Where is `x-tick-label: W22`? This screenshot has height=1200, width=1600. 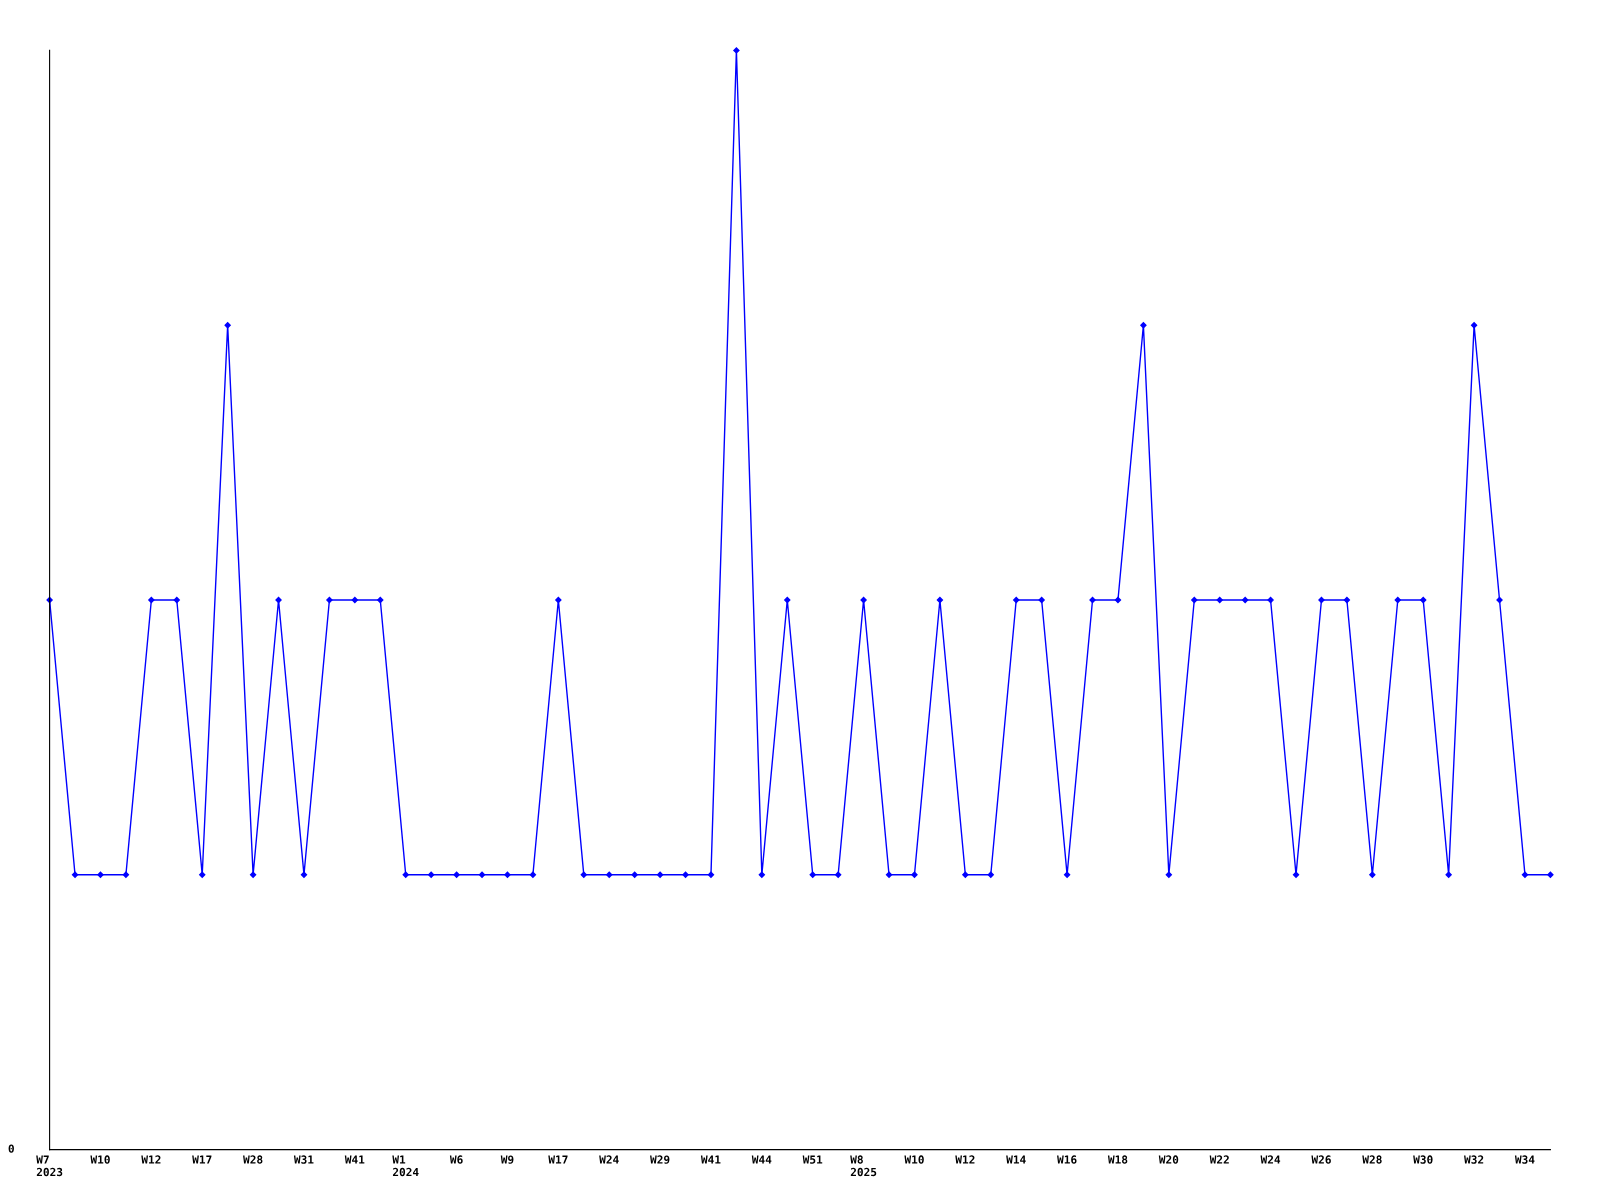 x-tick-label: W22 is located at coordinates (1219, 1159).